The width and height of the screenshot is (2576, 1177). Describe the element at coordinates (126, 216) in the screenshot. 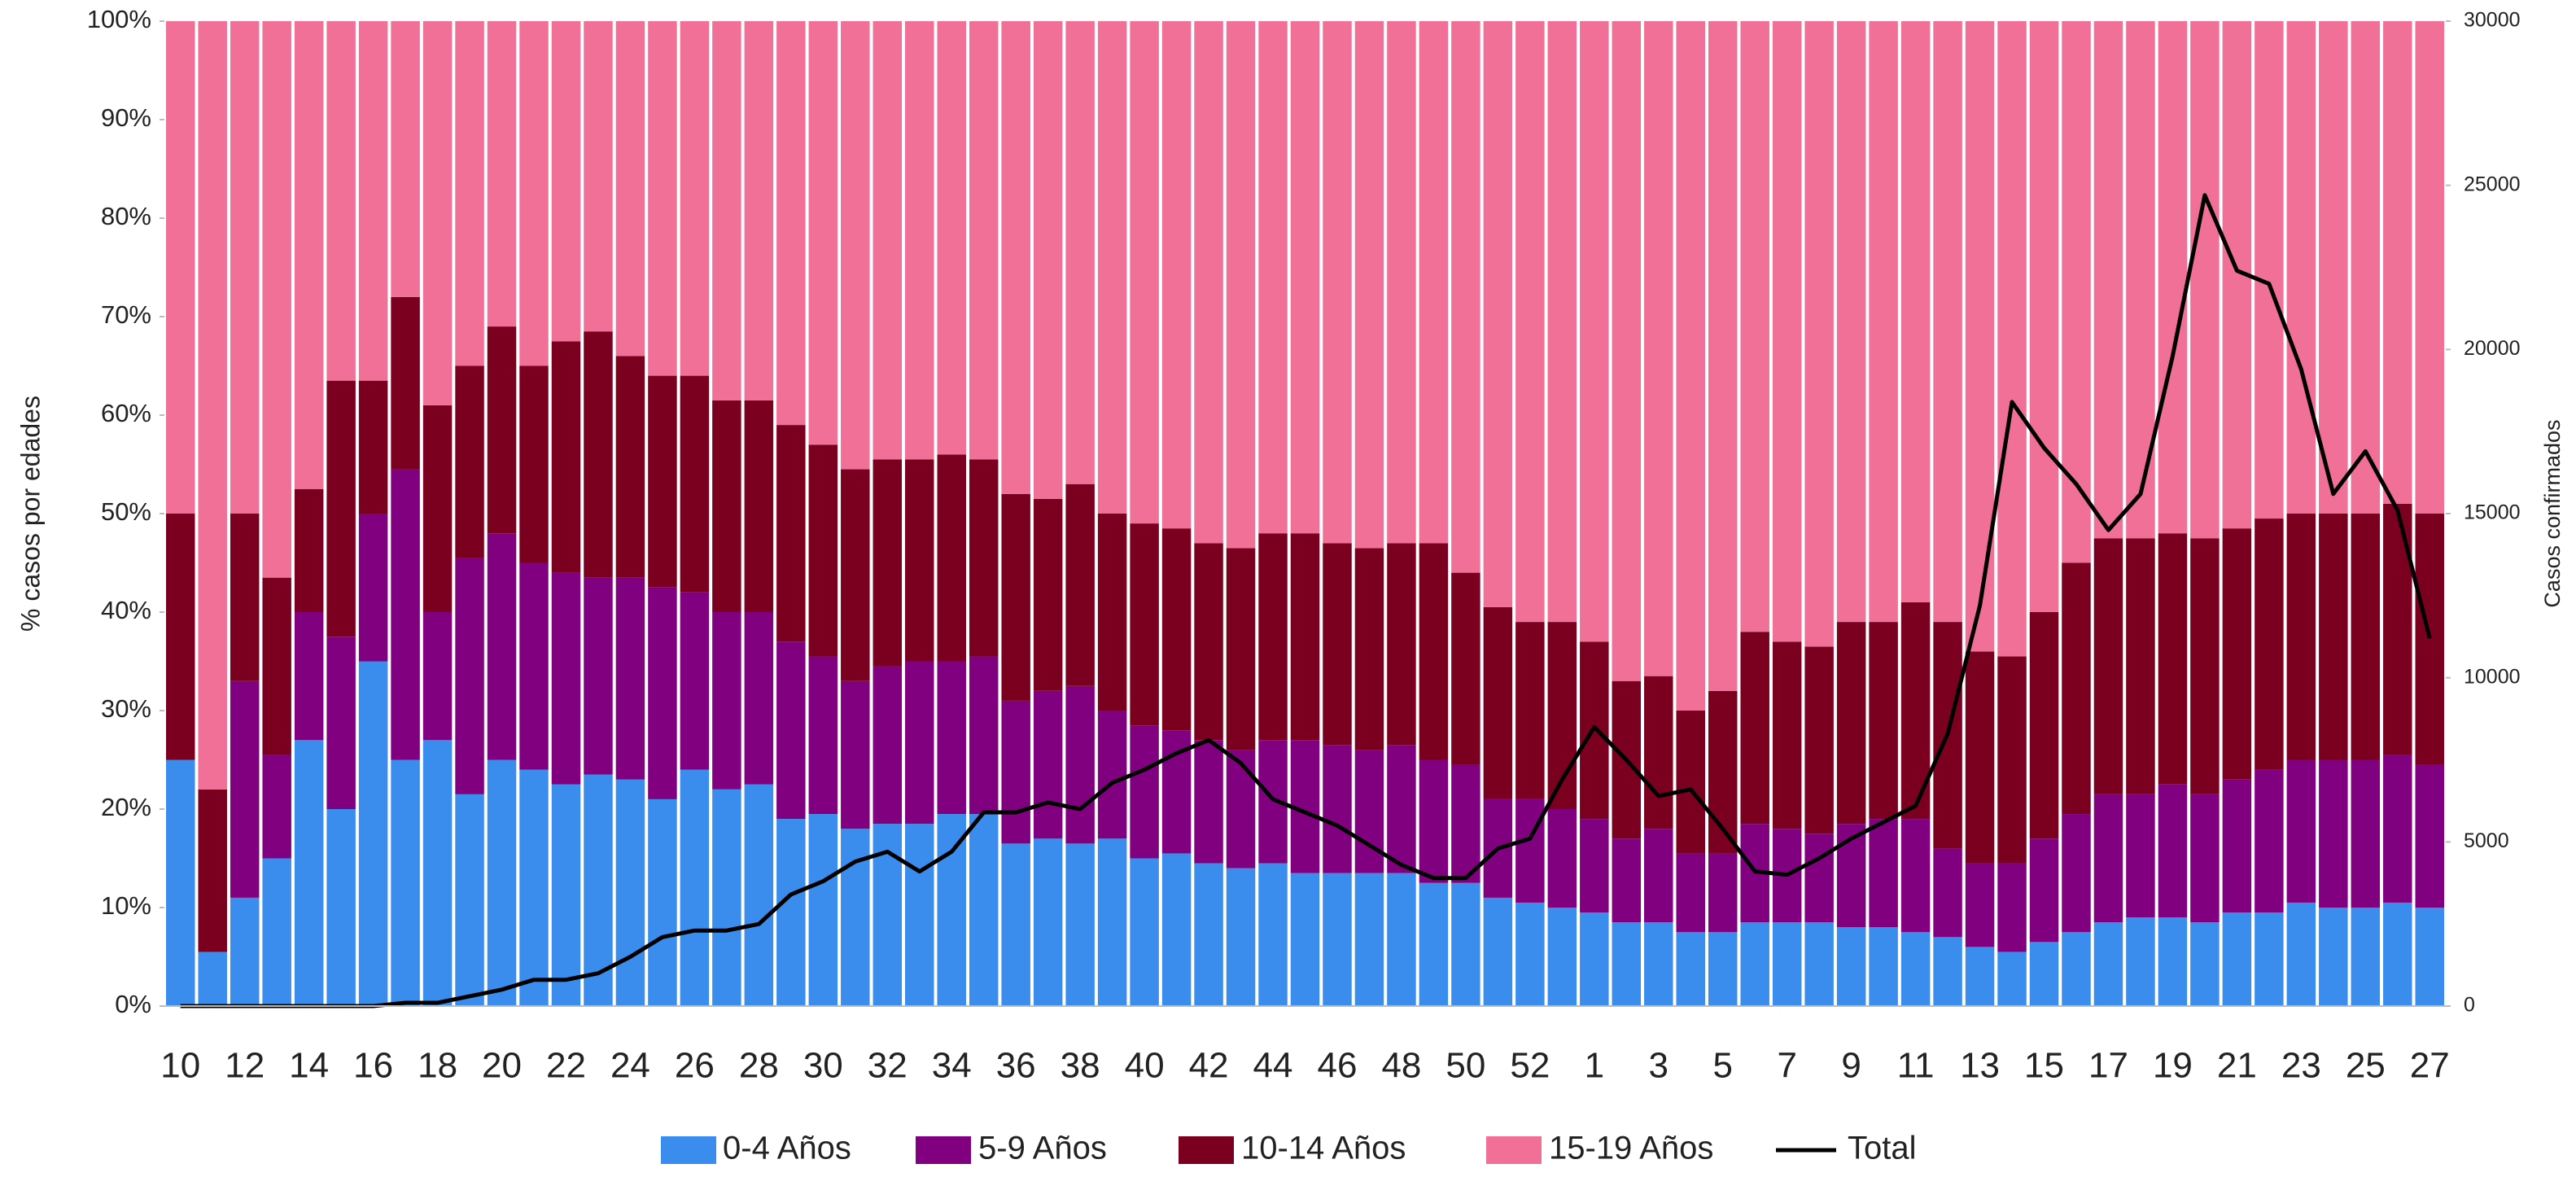

I see `y-tick-label: 80%` at that location.